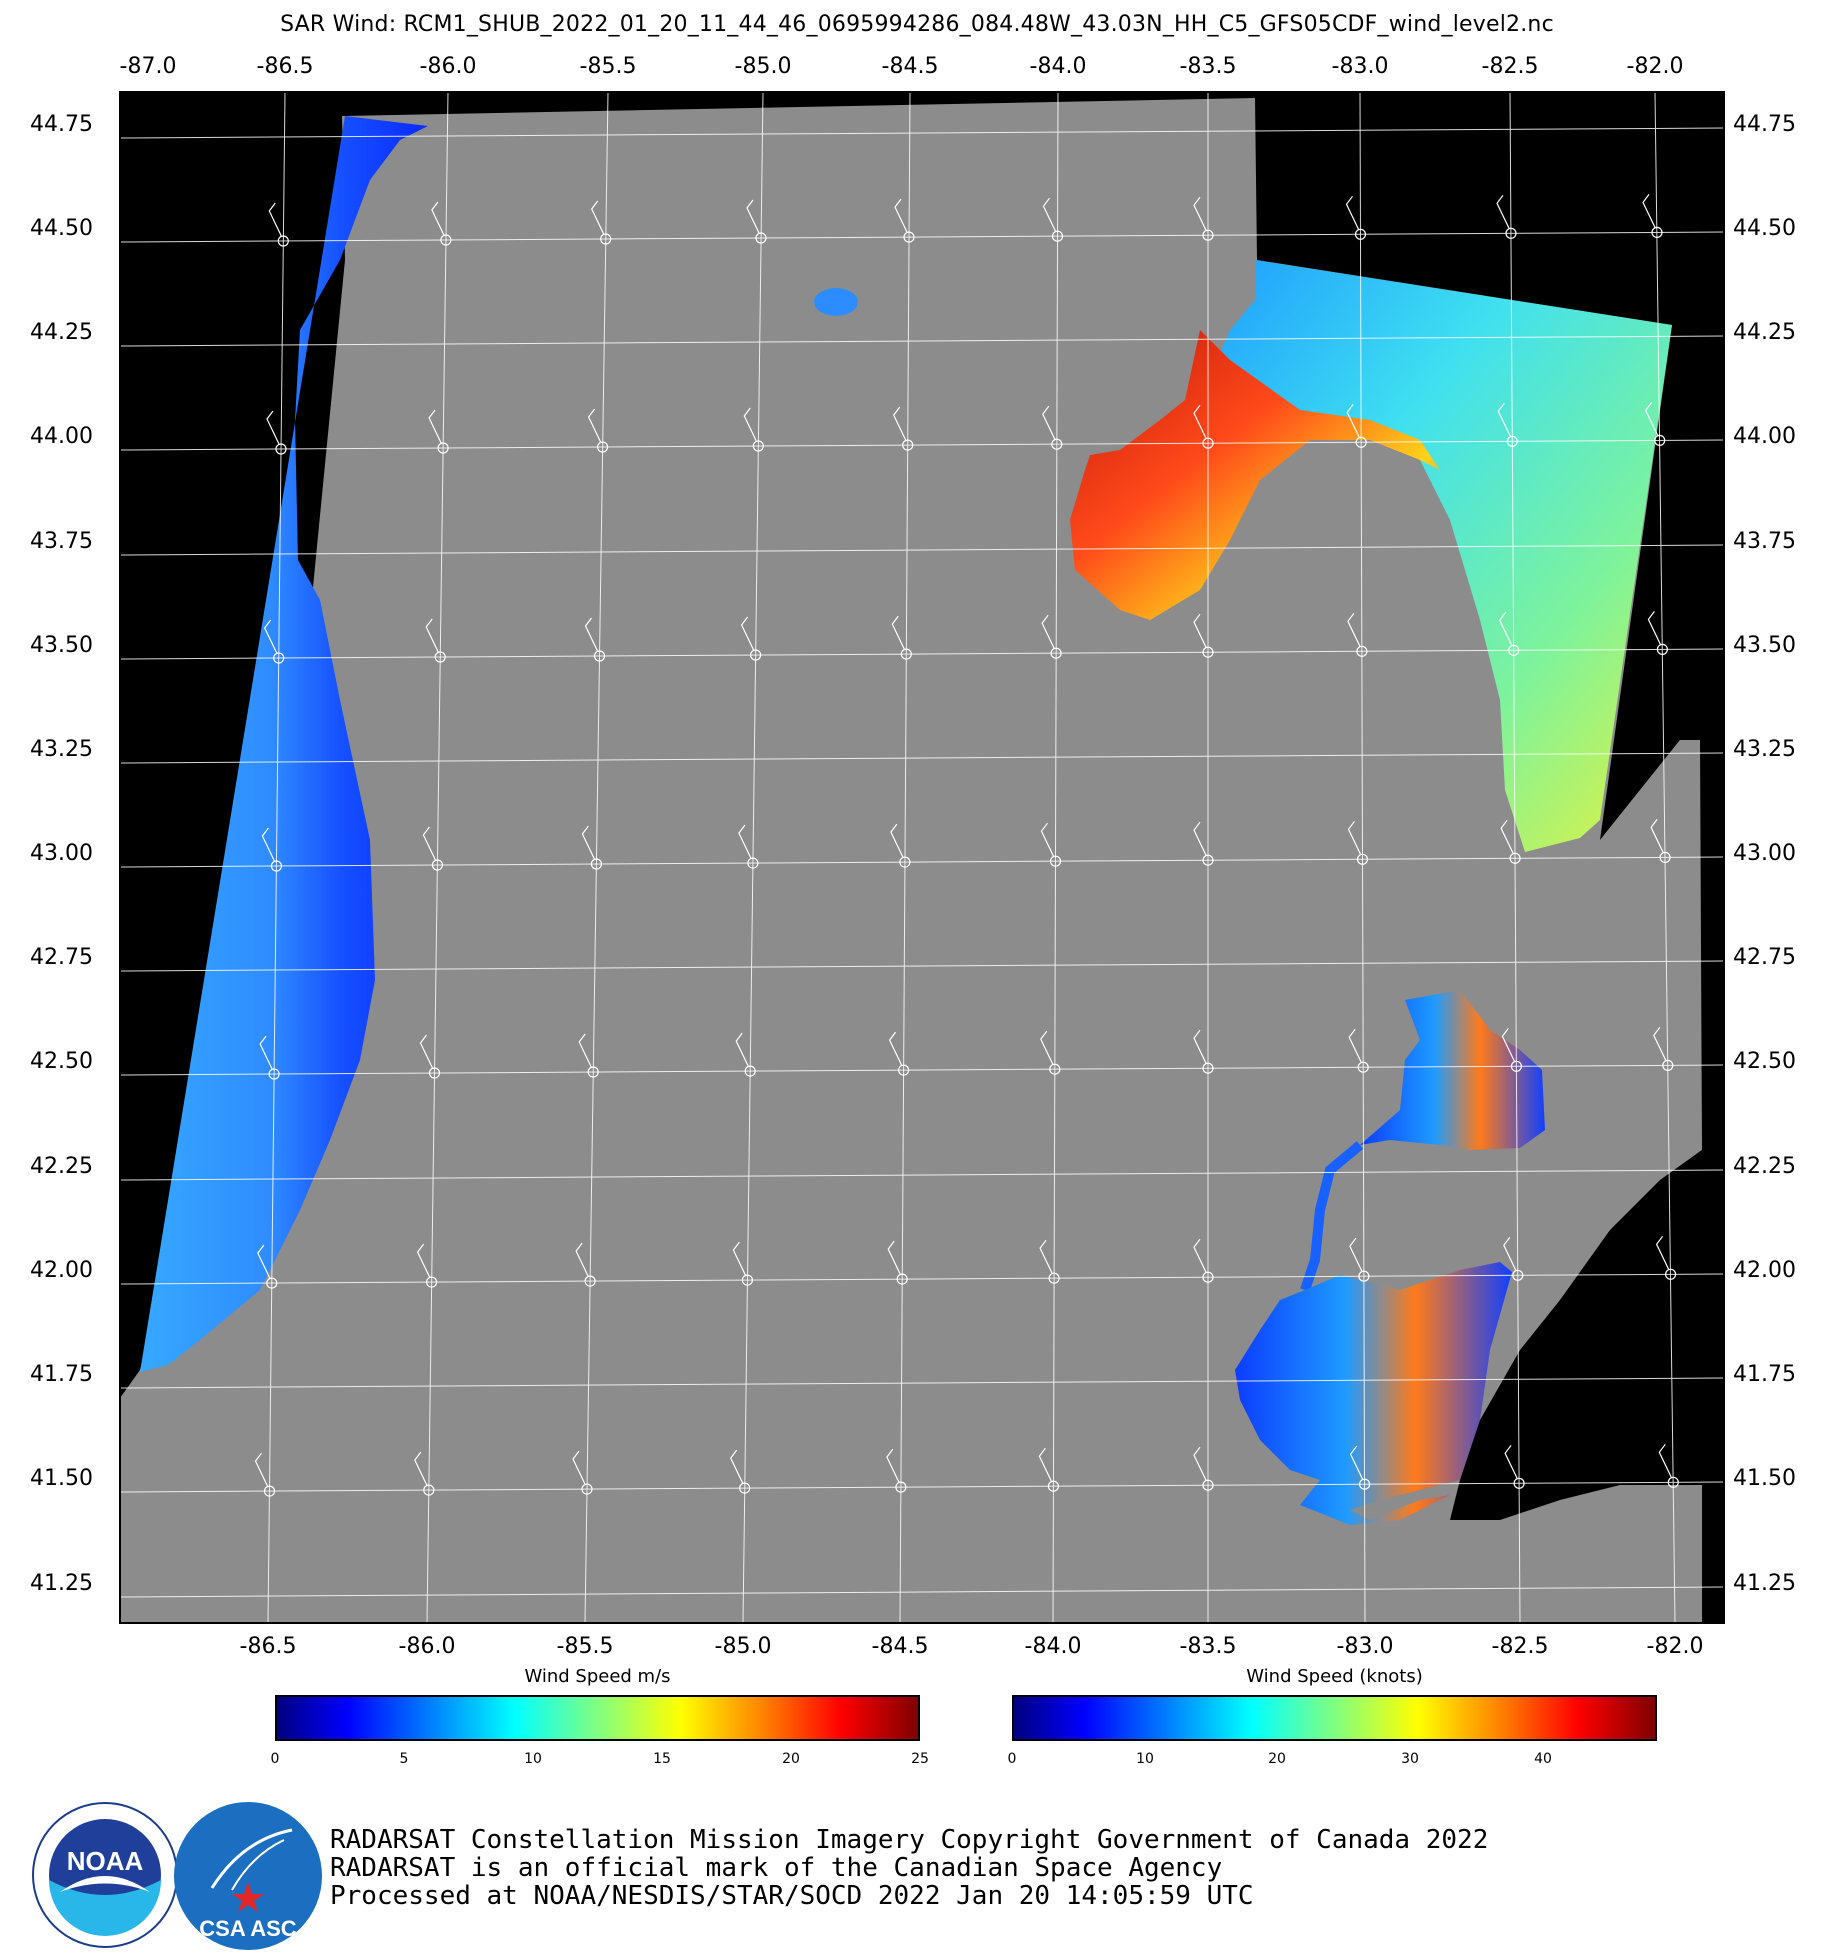  I want to click on csa-logo-text: CSA ASC, so click(247, 1928).